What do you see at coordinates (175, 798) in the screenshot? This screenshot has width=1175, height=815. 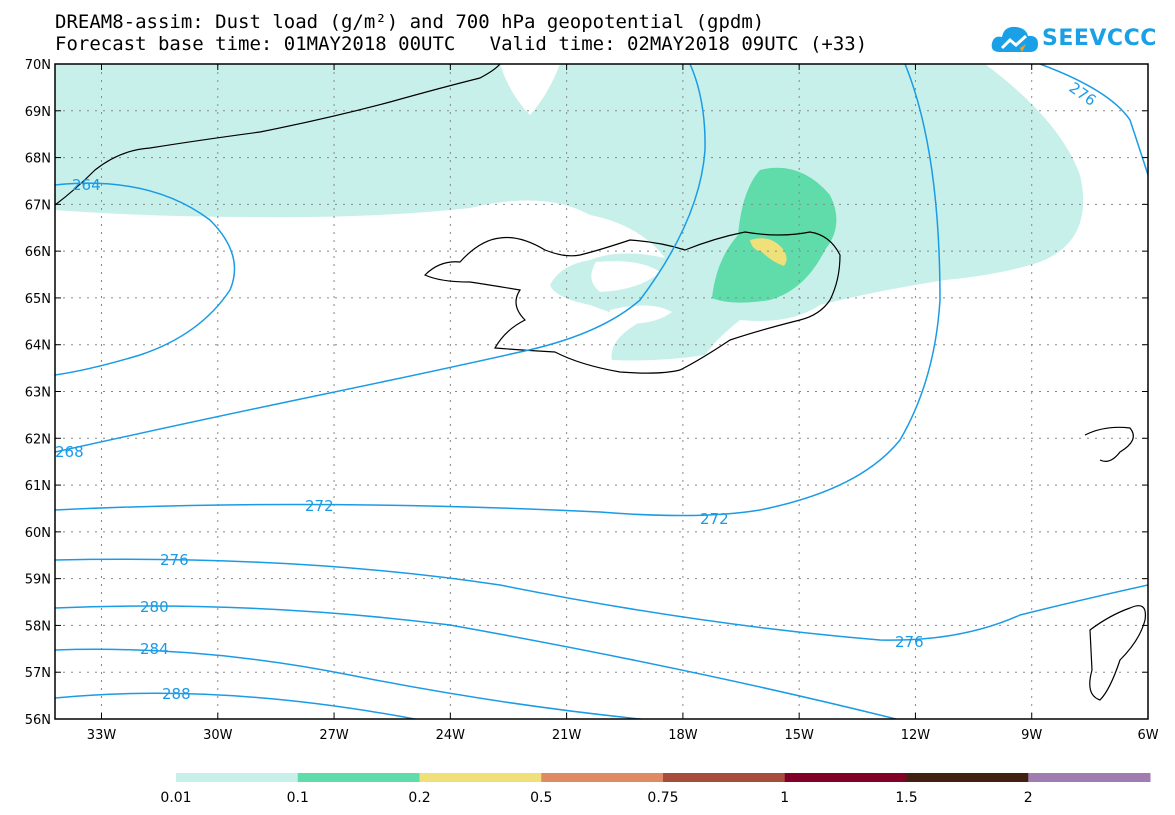 I see `colorbar-tick-label: 0.01` at bounding box center [175, 798].